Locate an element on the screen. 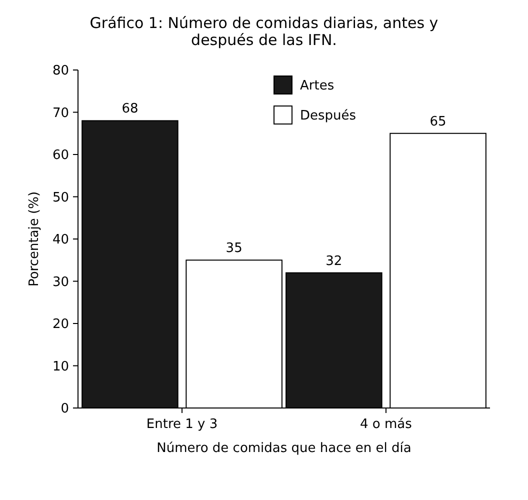 The image size is (528, 500). x-tick-label: 4 o más is located at coordinates (386, 424).